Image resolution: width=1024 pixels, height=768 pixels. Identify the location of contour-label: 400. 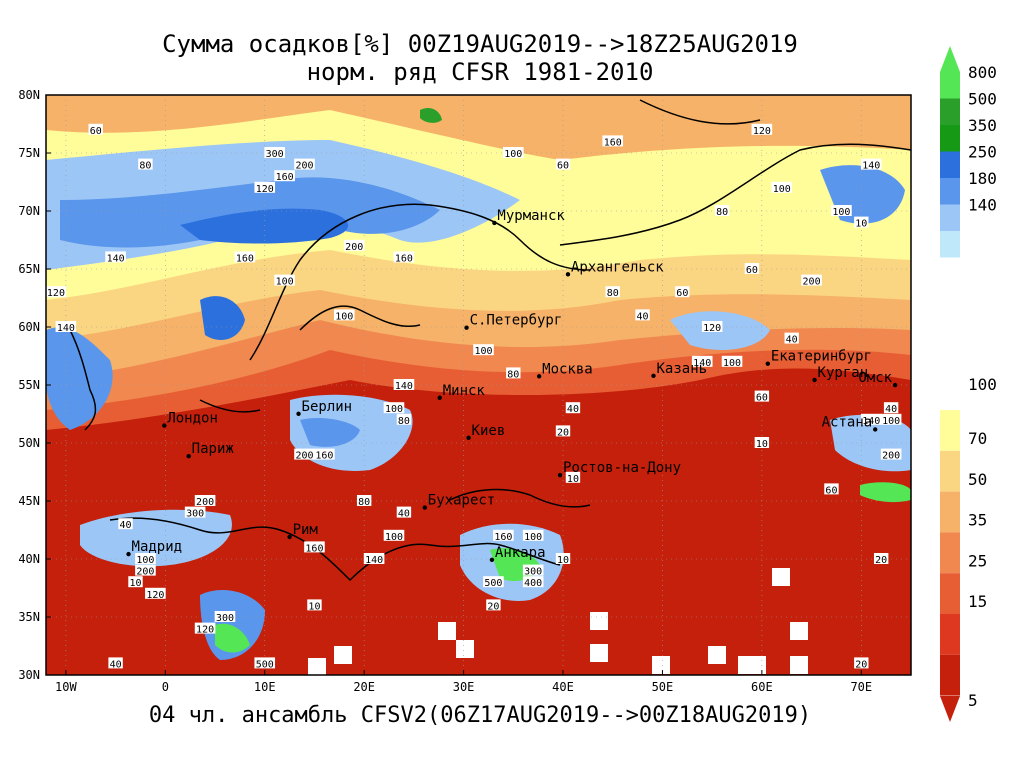
(533, 583).